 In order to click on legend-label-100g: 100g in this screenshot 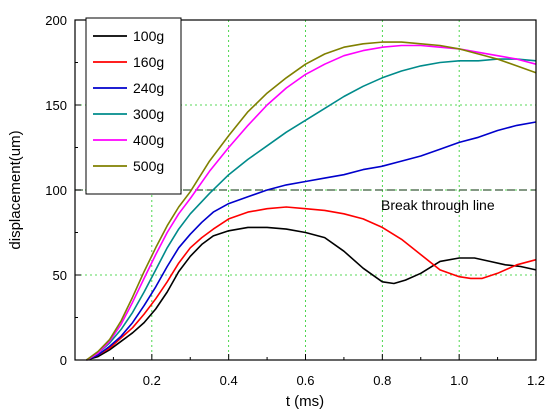, I will do `click(148, 36)`.